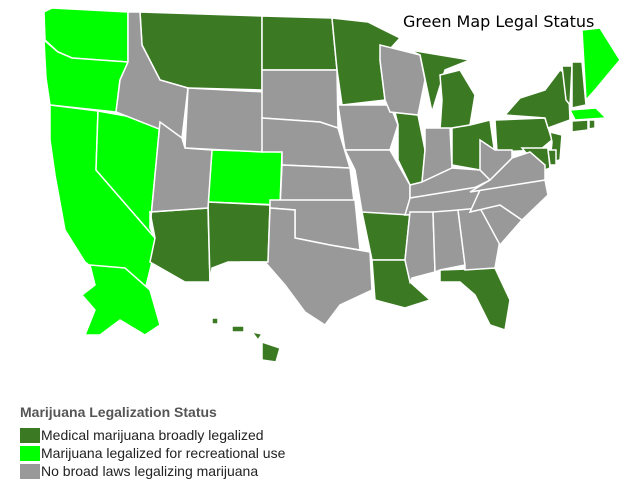 This screenshot has width=630, height=494. I want to click on state-ia, so click(368, 127).